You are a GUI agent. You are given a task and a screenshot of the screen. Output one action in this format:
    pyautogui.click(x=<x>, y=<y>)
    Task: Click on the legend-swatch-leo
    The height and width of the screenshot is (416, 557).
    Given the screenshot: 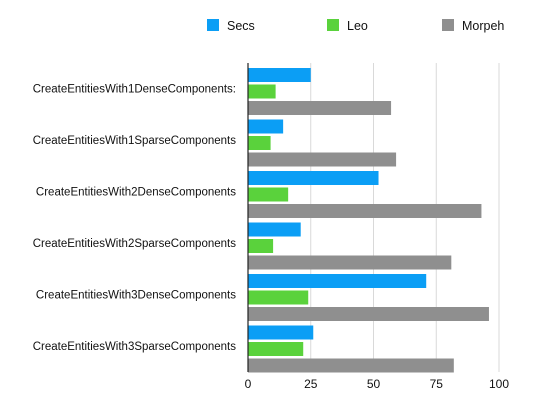 What is the action you would take?
    pyautogui.click(x=333, y=25)
    